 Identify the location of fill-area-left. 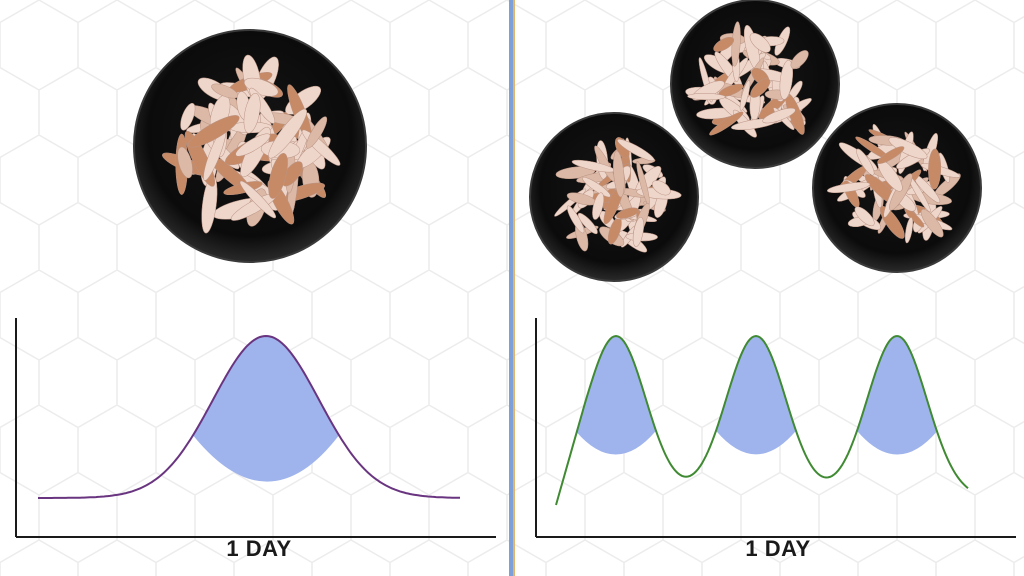
(266, 409).